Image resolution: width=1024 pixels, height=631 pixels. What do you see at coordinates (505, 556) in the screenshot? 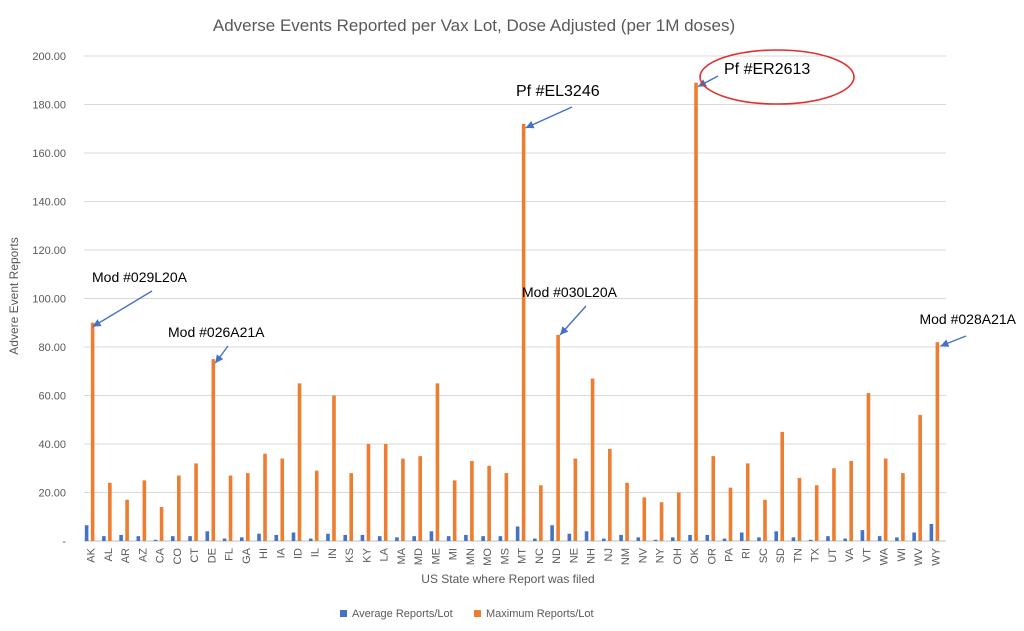
I see `x-tick-label: MS` at bounding box center [505, 556].